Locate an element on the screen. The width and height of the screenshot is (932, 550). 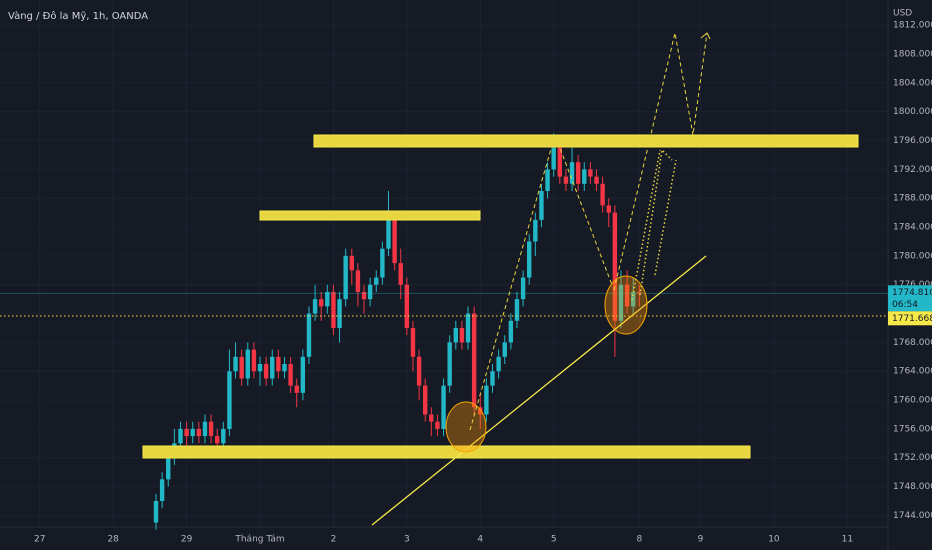
y-tick-label: 1812.000 is located at coordinates (912, 26).